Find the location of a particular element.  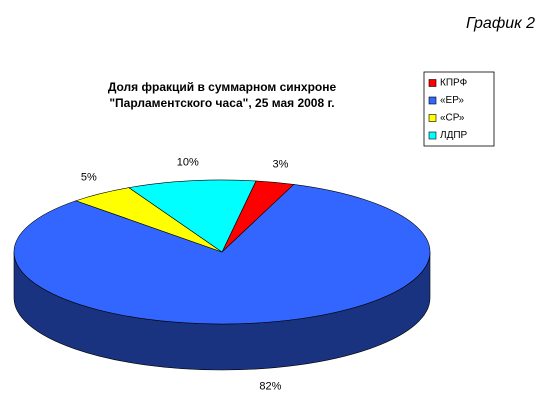

chart-title: Доля фракций в суммарном синхроне is located at coordinates (222, 87).